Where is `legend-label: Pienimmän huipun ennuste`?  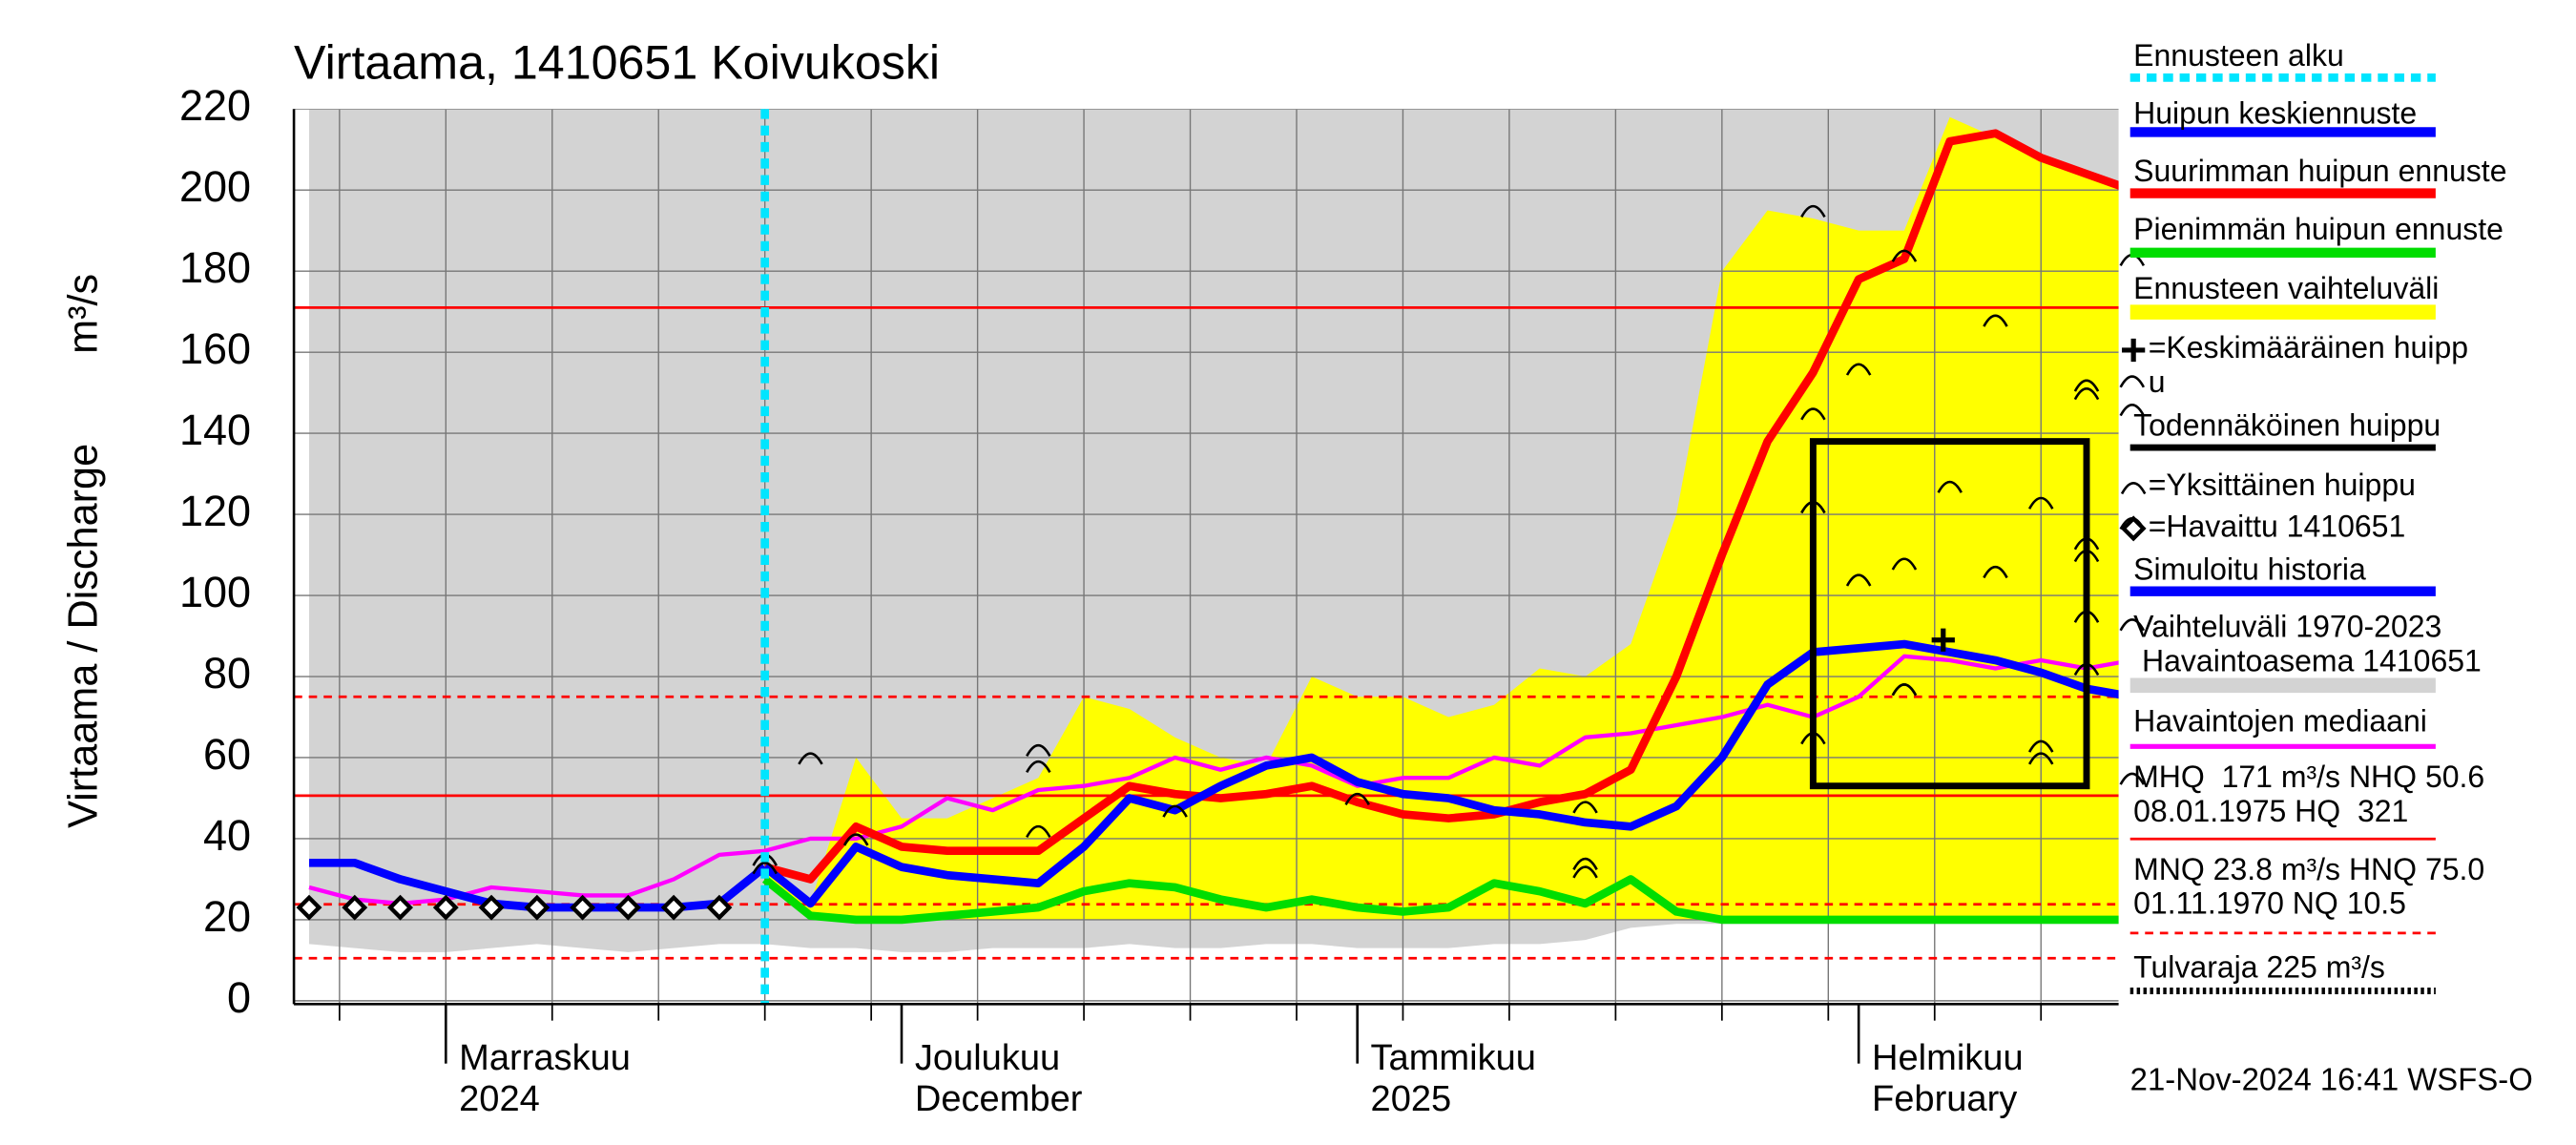
legend-label: Pienimmän huipun ennuste is located at coordinates (2318, 229).